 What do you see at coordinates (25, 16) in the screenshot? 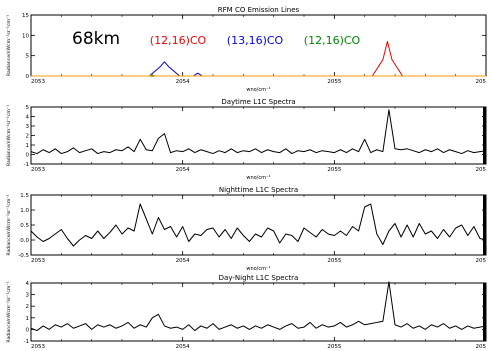
I see `y-tick-label: 15` at bounding box center [25, 16].